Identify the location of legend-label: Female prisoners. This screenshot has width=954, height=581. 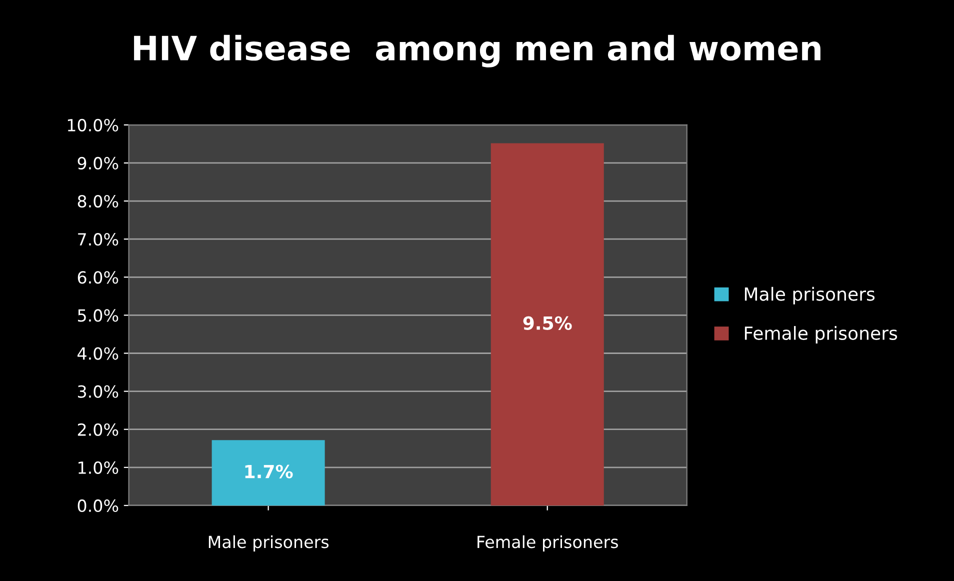
(821, 335).